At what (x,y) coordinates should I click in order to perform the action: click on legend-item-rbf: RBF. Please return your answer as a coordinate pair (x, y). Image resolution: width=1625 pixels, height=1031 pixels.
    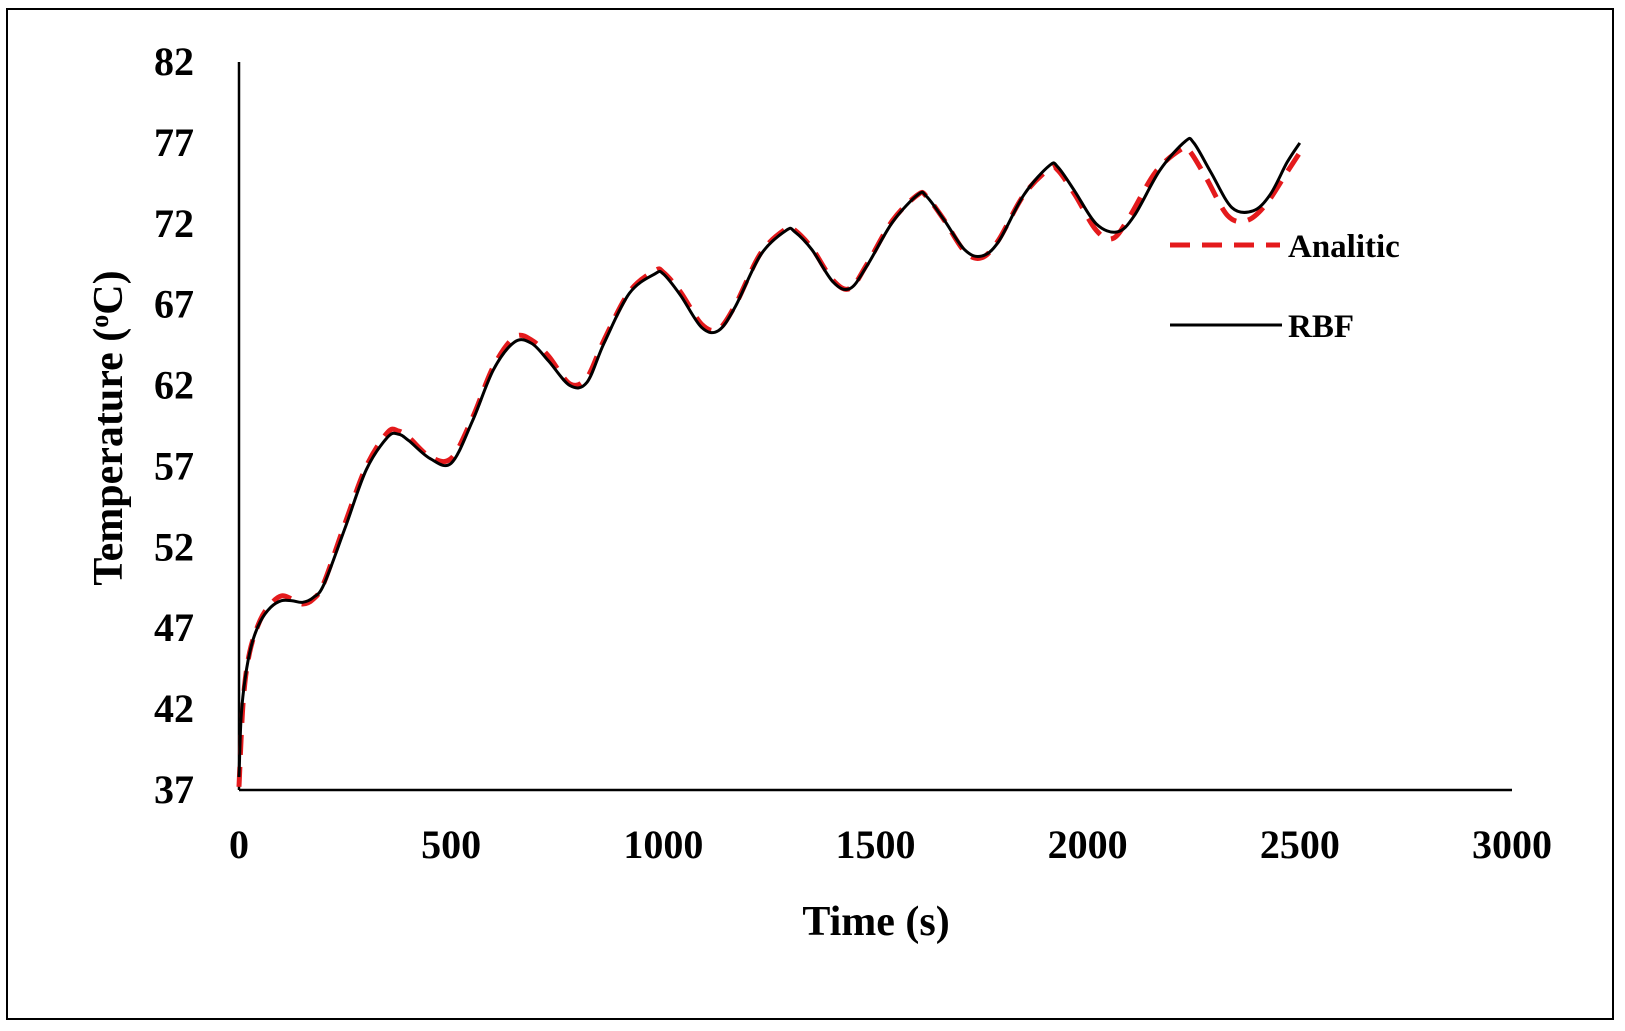
    Looking at the image, I should click on (1262, 327).